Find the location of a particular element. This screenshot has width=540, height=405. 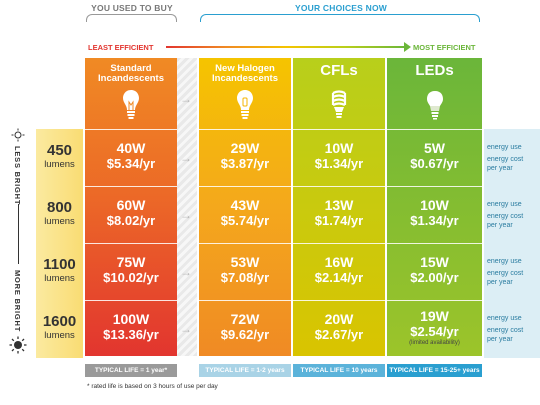

cost-value: $13.36/yr is located at coordinates (131, 334).